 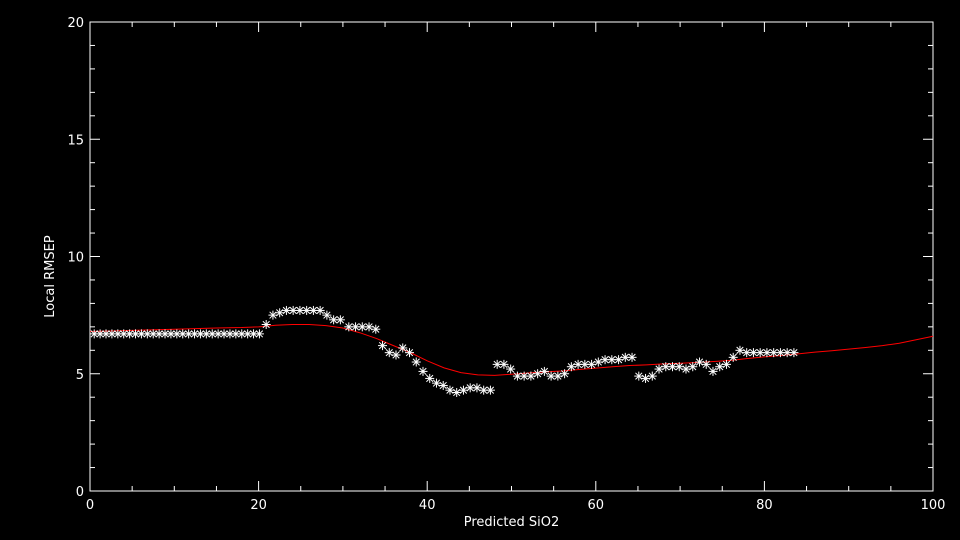 I want to click on x-tick-labels: 0 20 40 60 80 100, so click(x=516, y=505).